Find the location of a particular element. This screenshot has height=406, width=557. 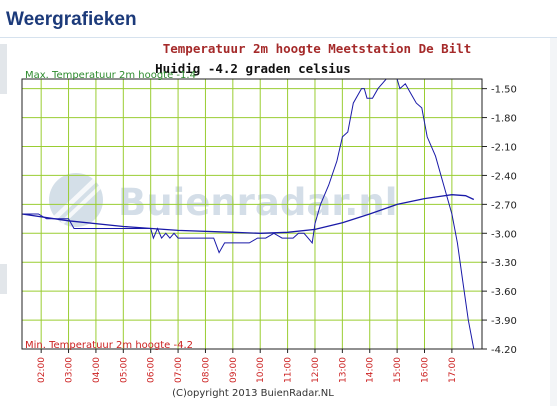

min-temperature-label: Min. Temperatuur 2m hoogte -4.2 is located at coordinates (109, 345).